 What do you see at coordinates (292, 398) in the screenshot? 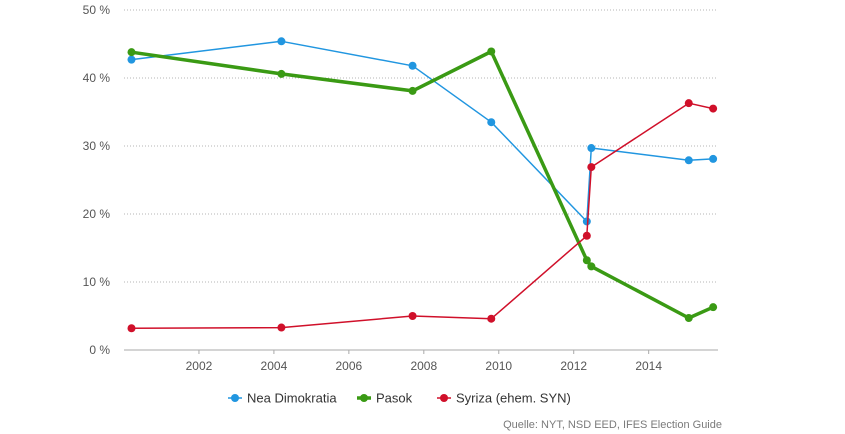
I see `legend-label: Nea Dimokratia` at bounding box center [292, 398].